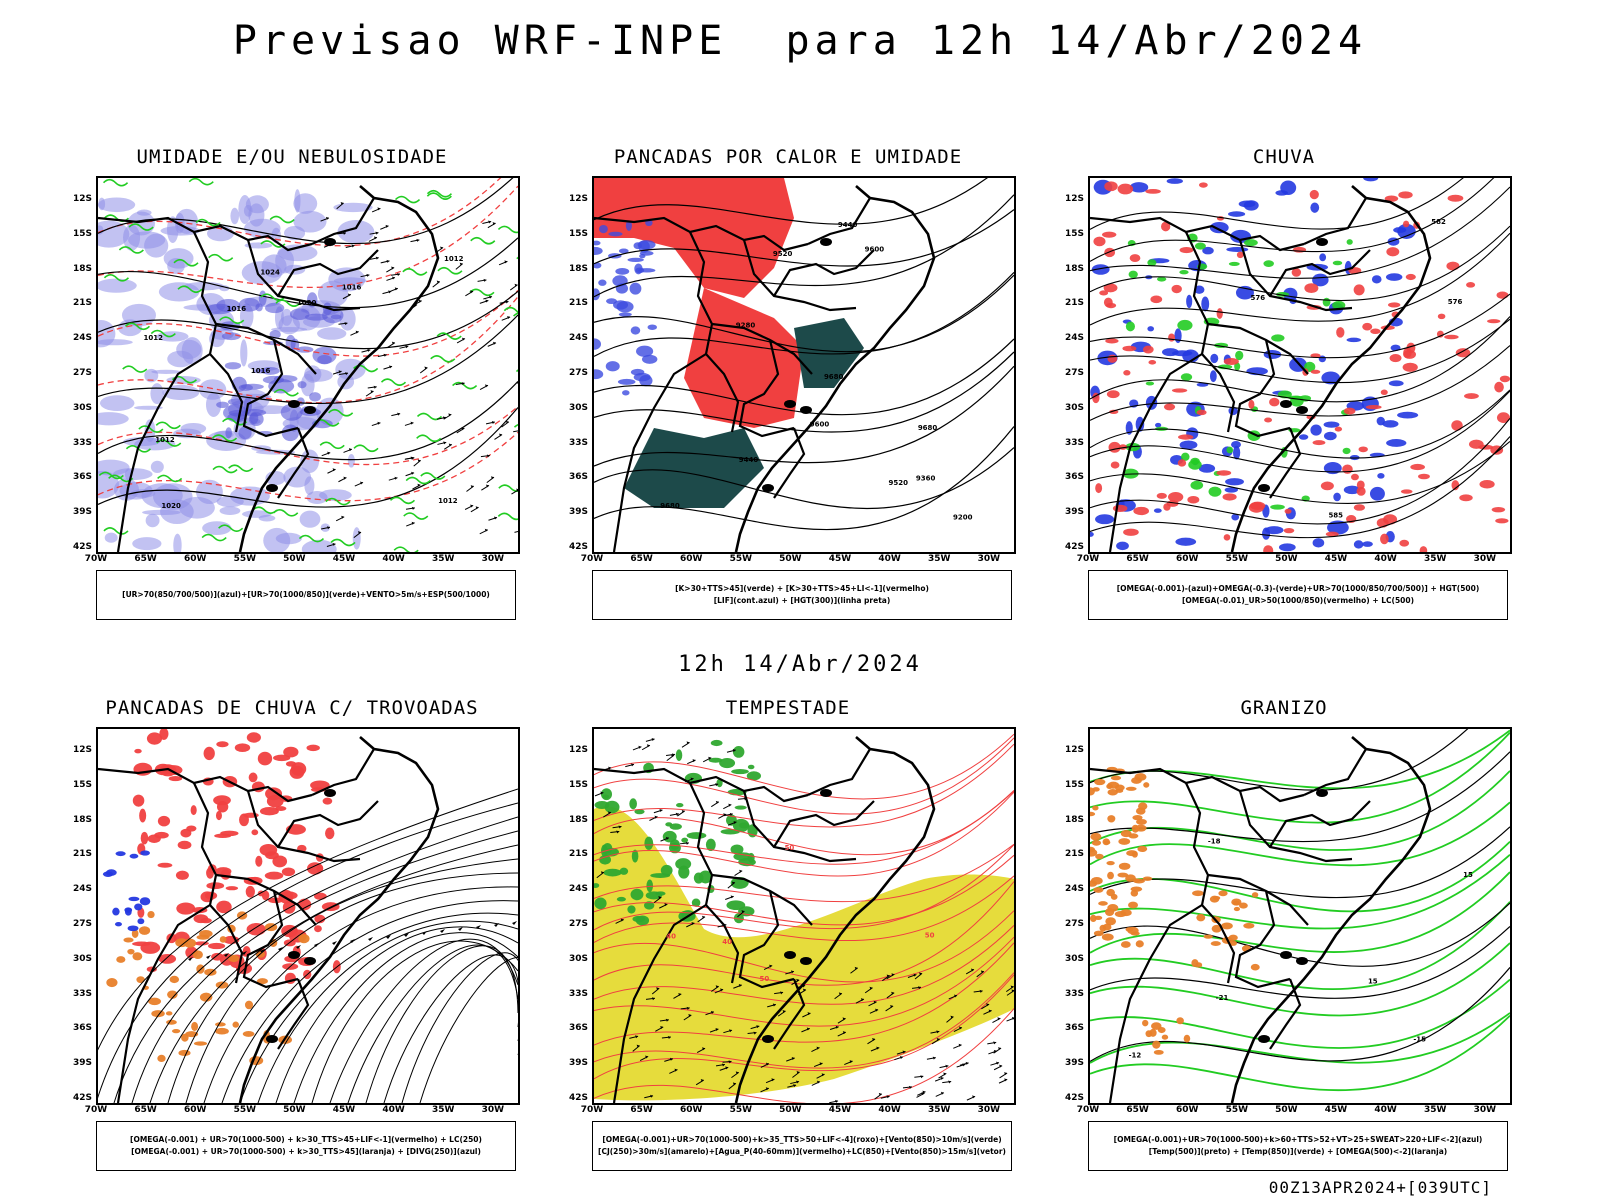 This screenshot has width=1600, height=1200. I want to click on latitude-tick-label: 30S, so click(1074, 407).